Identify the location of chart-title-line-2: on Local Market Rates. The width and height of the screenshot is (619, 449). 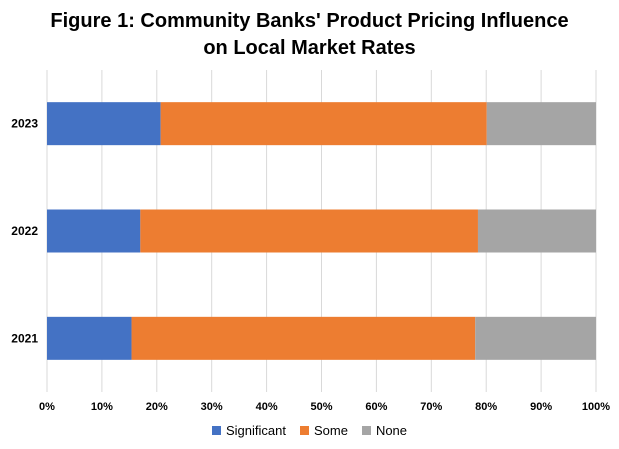
(309, 48).